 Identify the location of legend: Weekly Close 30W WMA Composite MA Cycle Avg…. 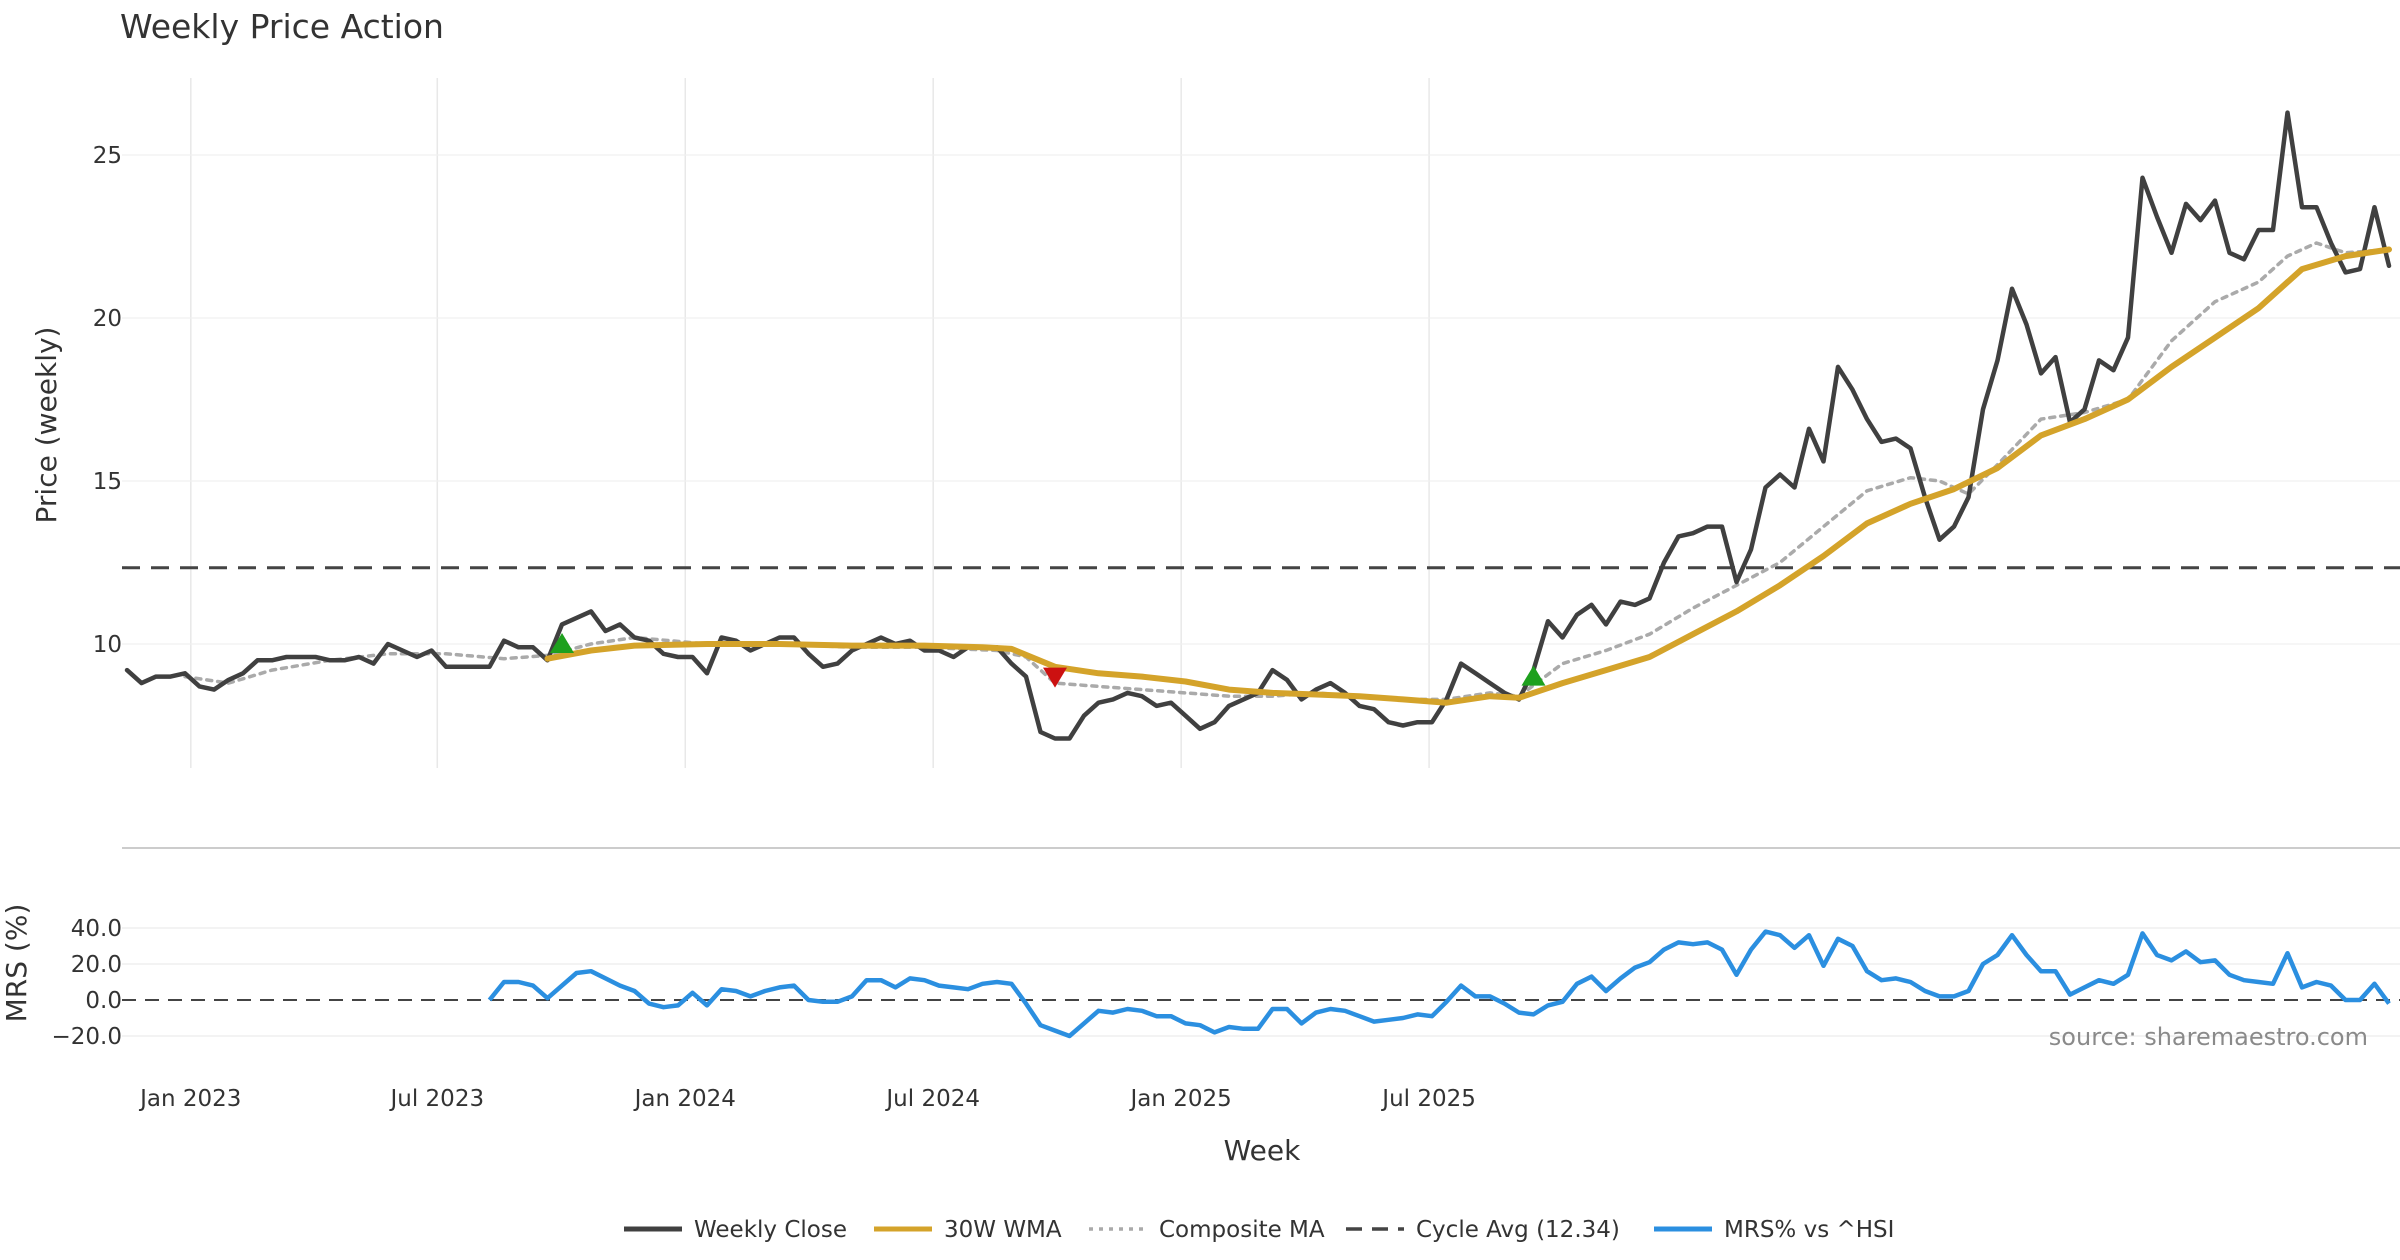
(1259, 1230).